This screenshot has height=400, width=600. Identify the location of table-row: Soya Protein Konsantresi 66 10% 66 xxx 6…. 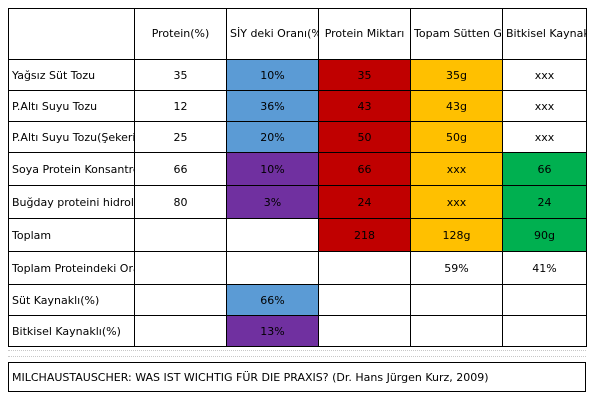
(297, 169).